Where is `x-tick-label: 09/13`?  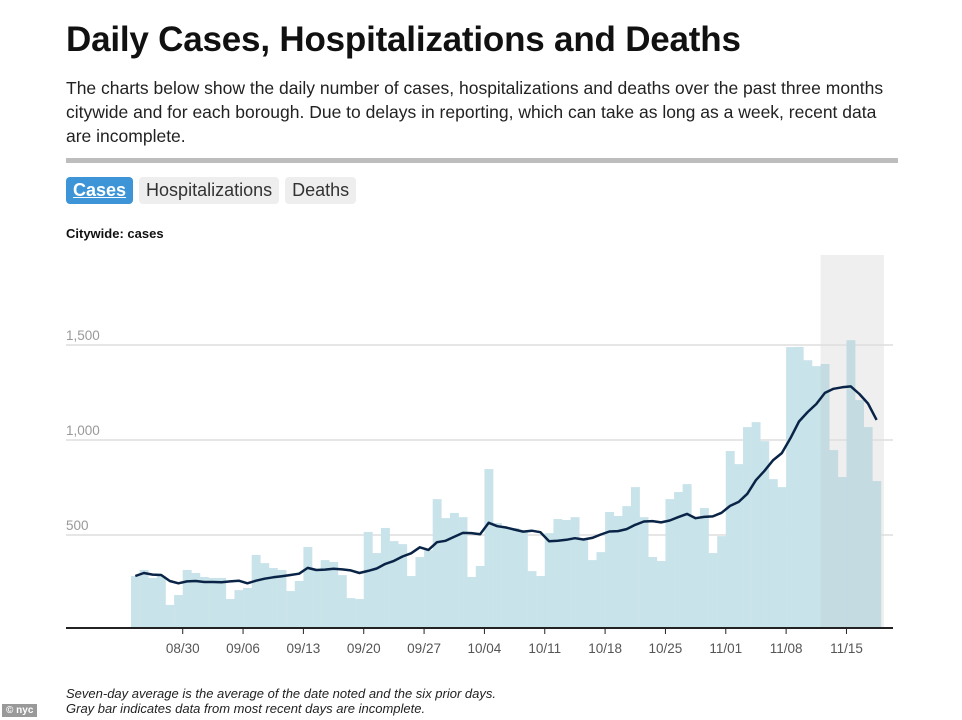 x-tick-label: 09/13 is located at coordinates (304, 648).